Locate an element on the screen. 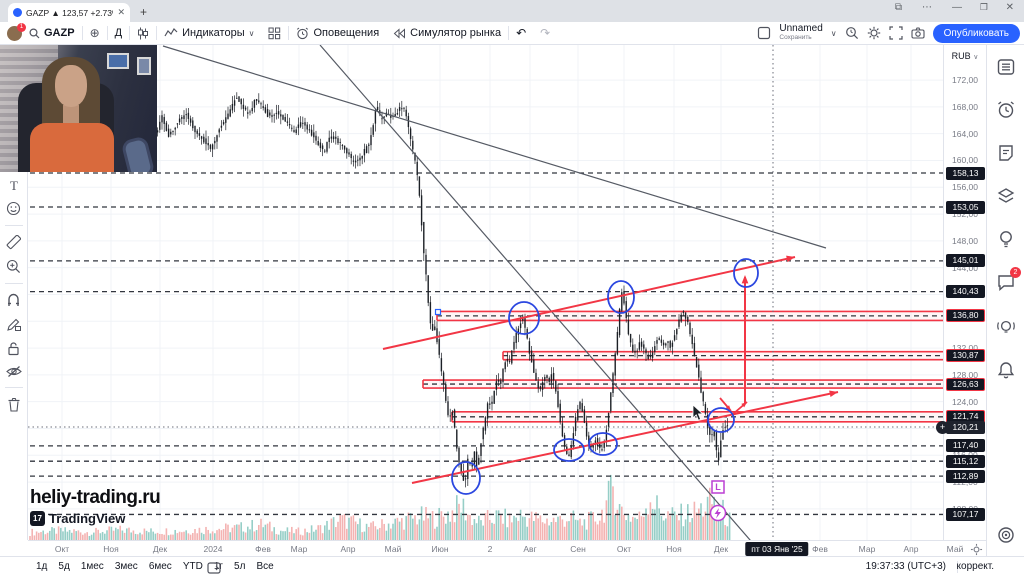  user-avatar: 1 is located at coordinates (16, 31).